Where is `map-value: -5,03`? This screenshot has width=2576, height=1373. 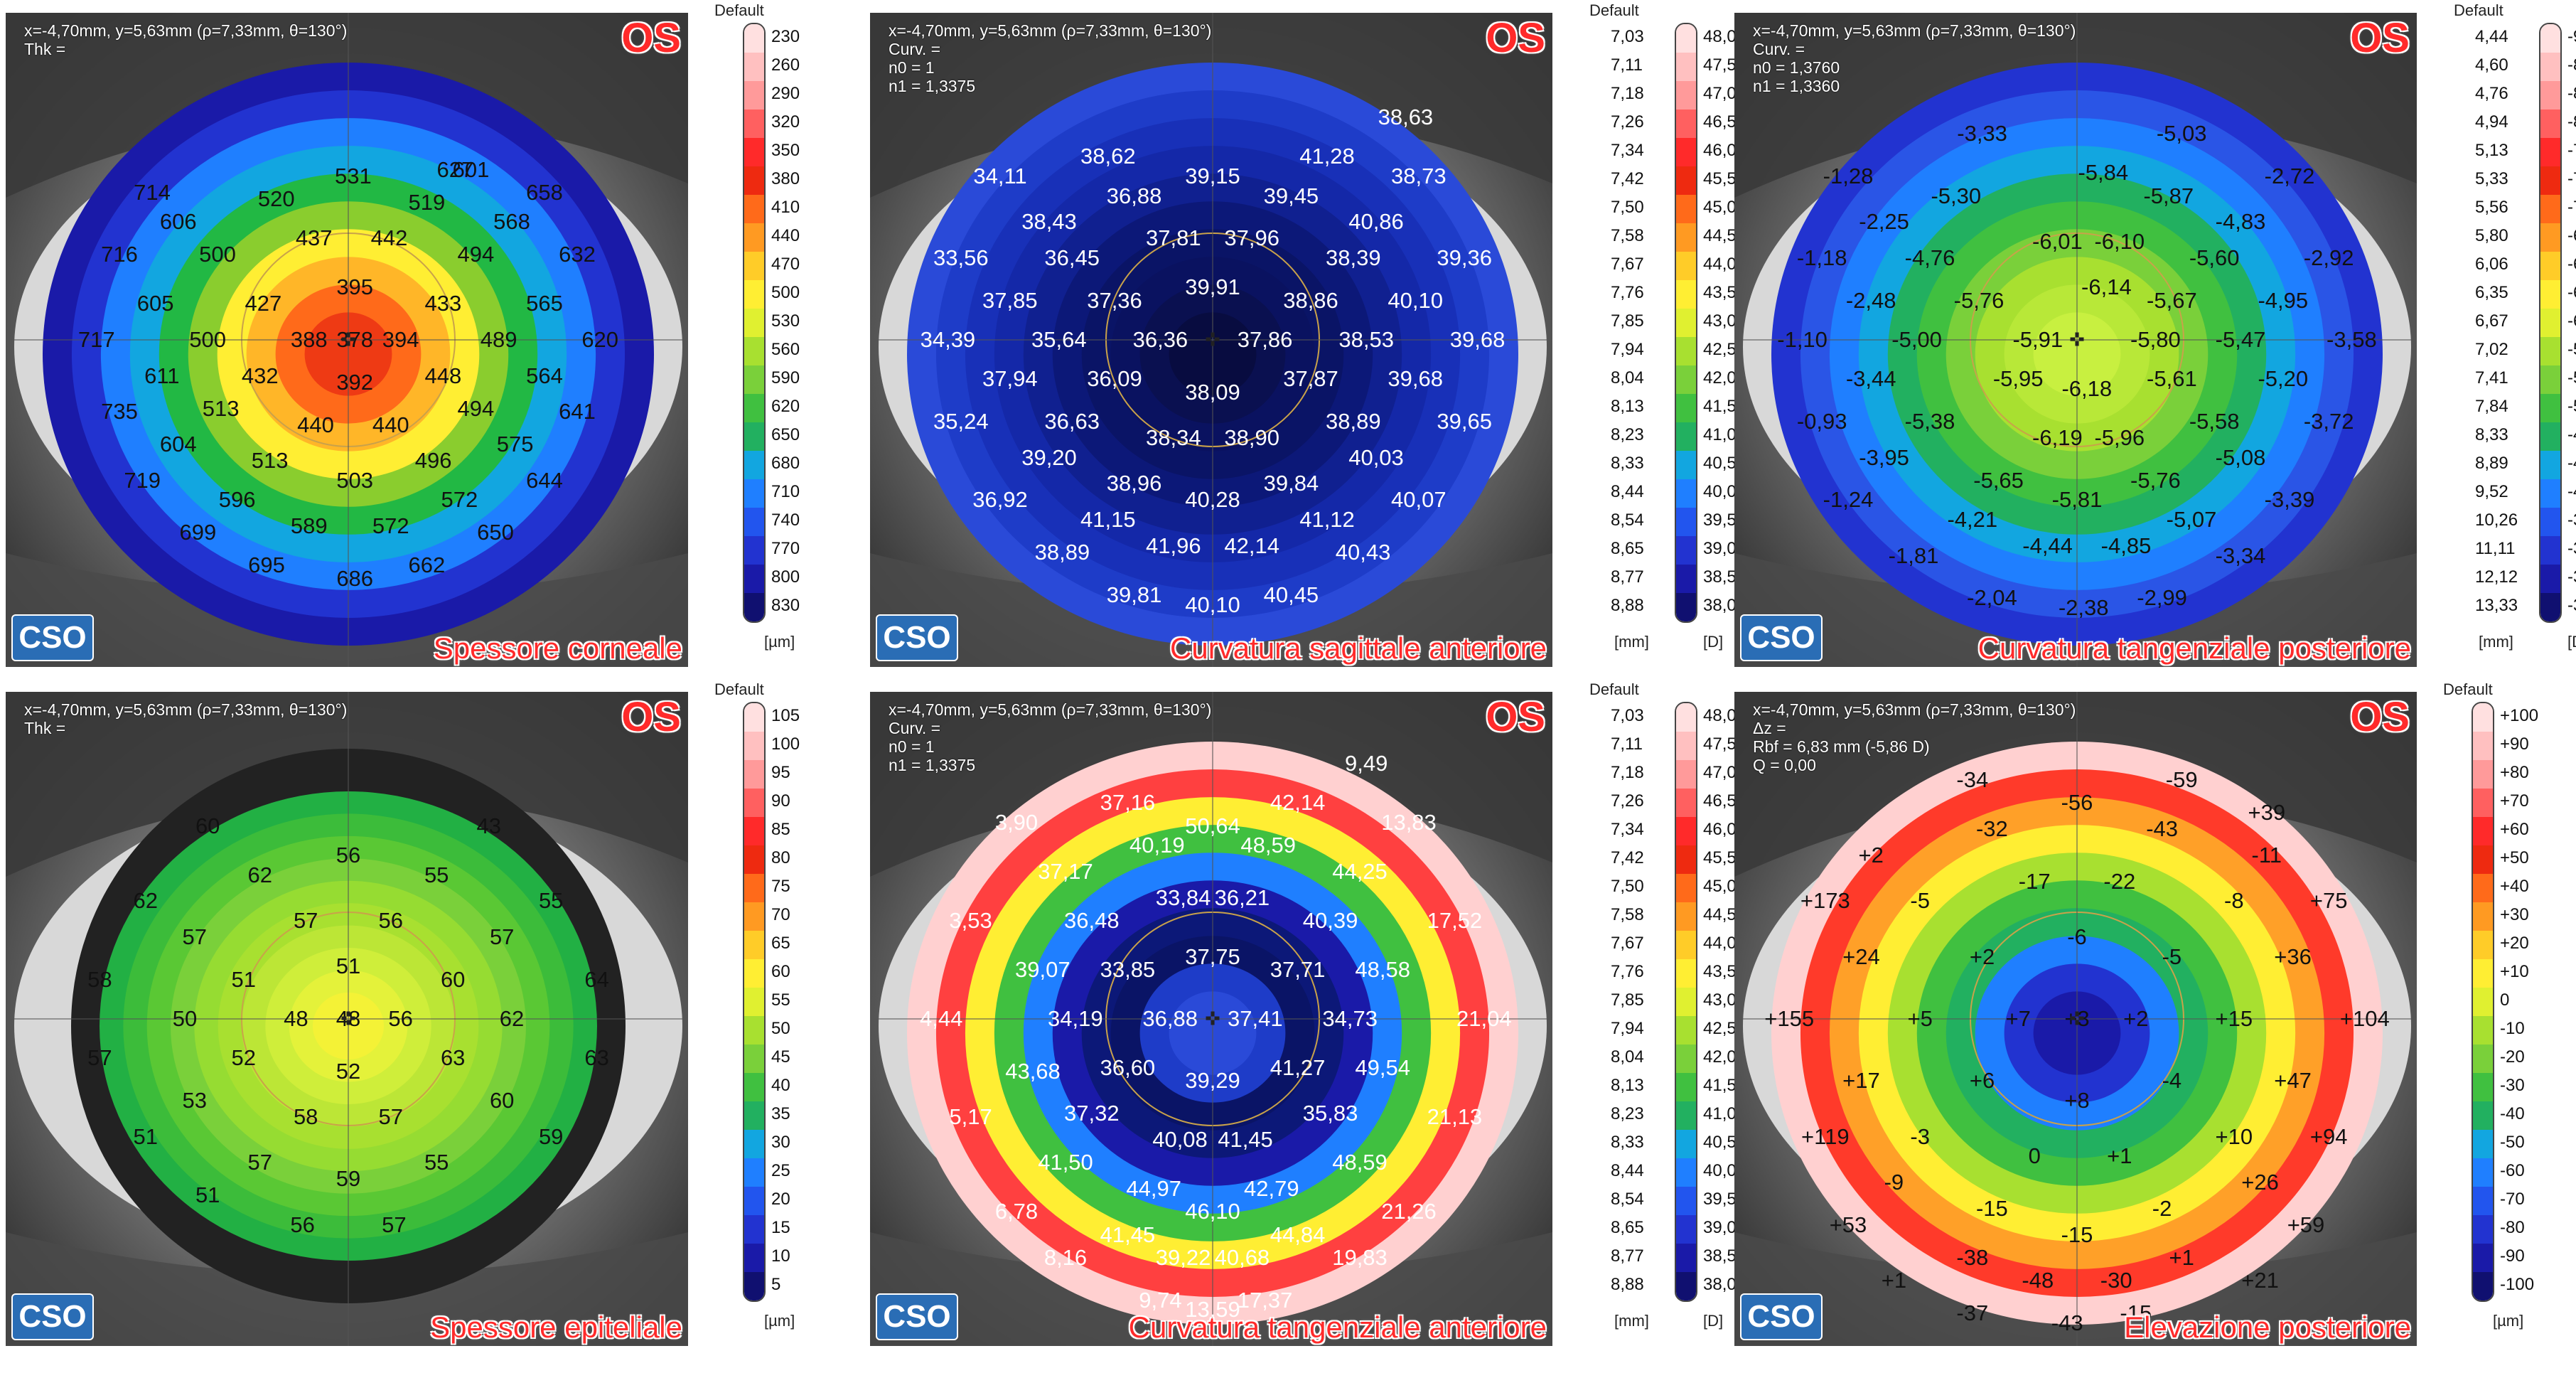 map-value: -5,03 is located at coordinates (2181, 133).